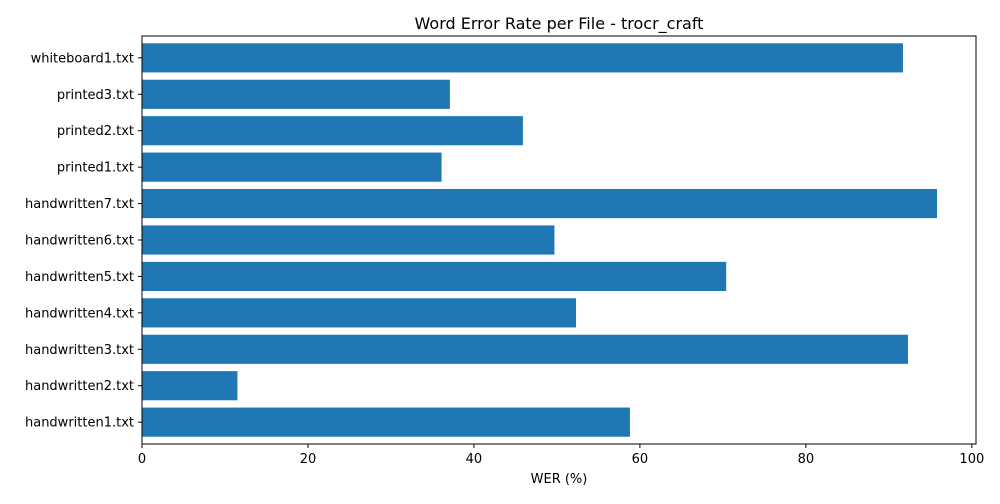 The height and width of the screenshot is (504, 1000). What do you see at coordinates (79, 277) in the screenshot?
I see `y-tick-label: handwritten5.txt` at bounding box center [79, 277].